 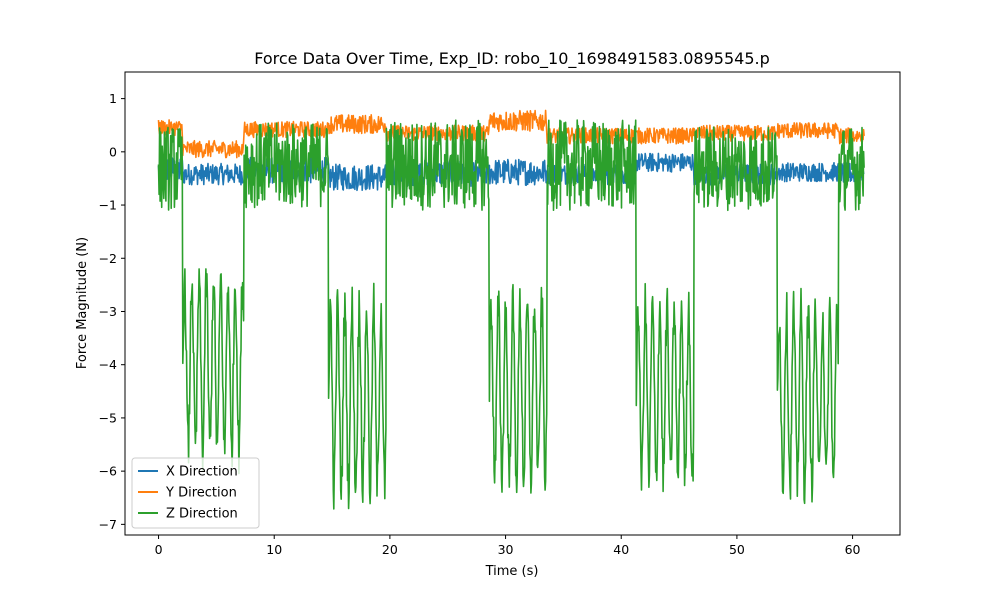 I want to click on y-axis-label: Force Magnitude (N), so click(x=82, y=303).